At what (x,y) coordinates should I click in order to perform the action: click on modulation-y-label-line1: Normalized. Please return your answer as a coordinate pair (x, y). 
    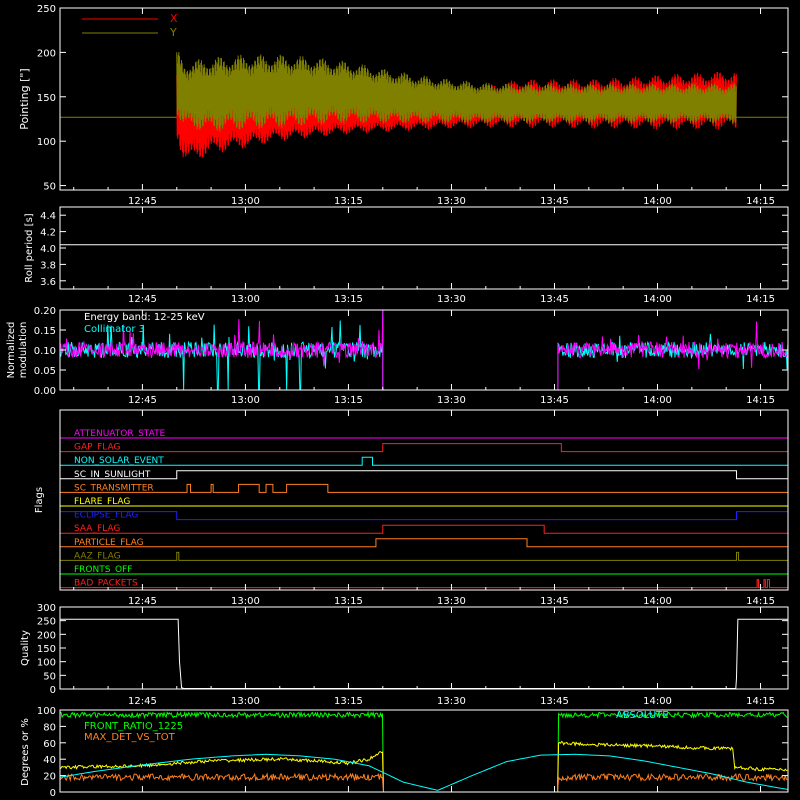
    Looking at the image, I should click on (11, 350).